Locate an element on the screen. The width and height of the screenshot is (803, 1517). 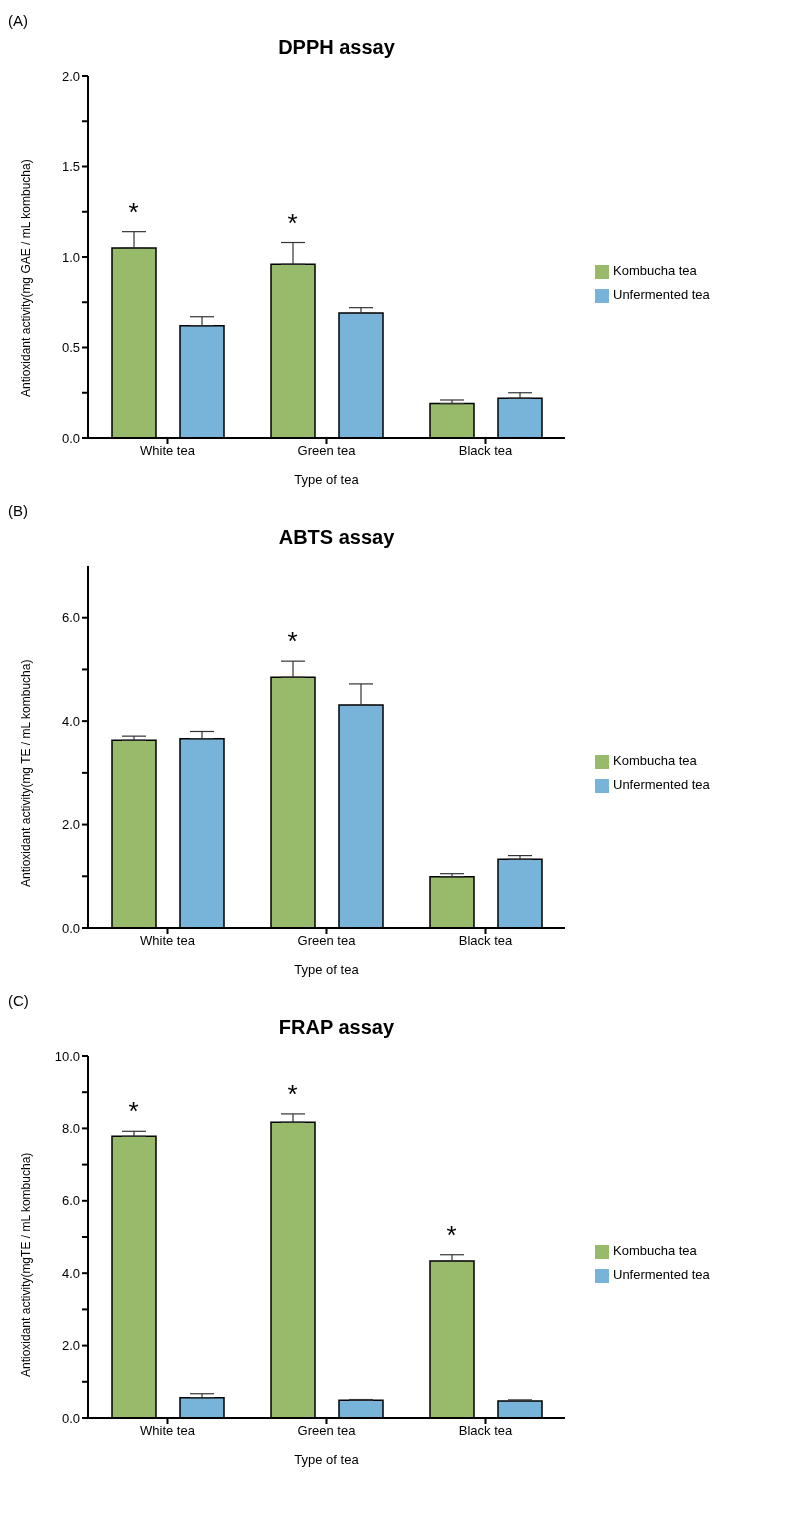
text: (B) is located at coordinates (18, 510).